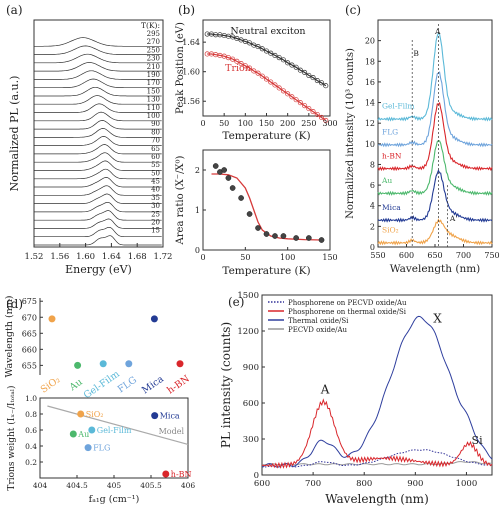 The width and height of the screenshot is (500, 511). Describe the element at coordinates (191, 72) in the screenshot. I see `panel-b-ytick-label: 1.60` at that location.